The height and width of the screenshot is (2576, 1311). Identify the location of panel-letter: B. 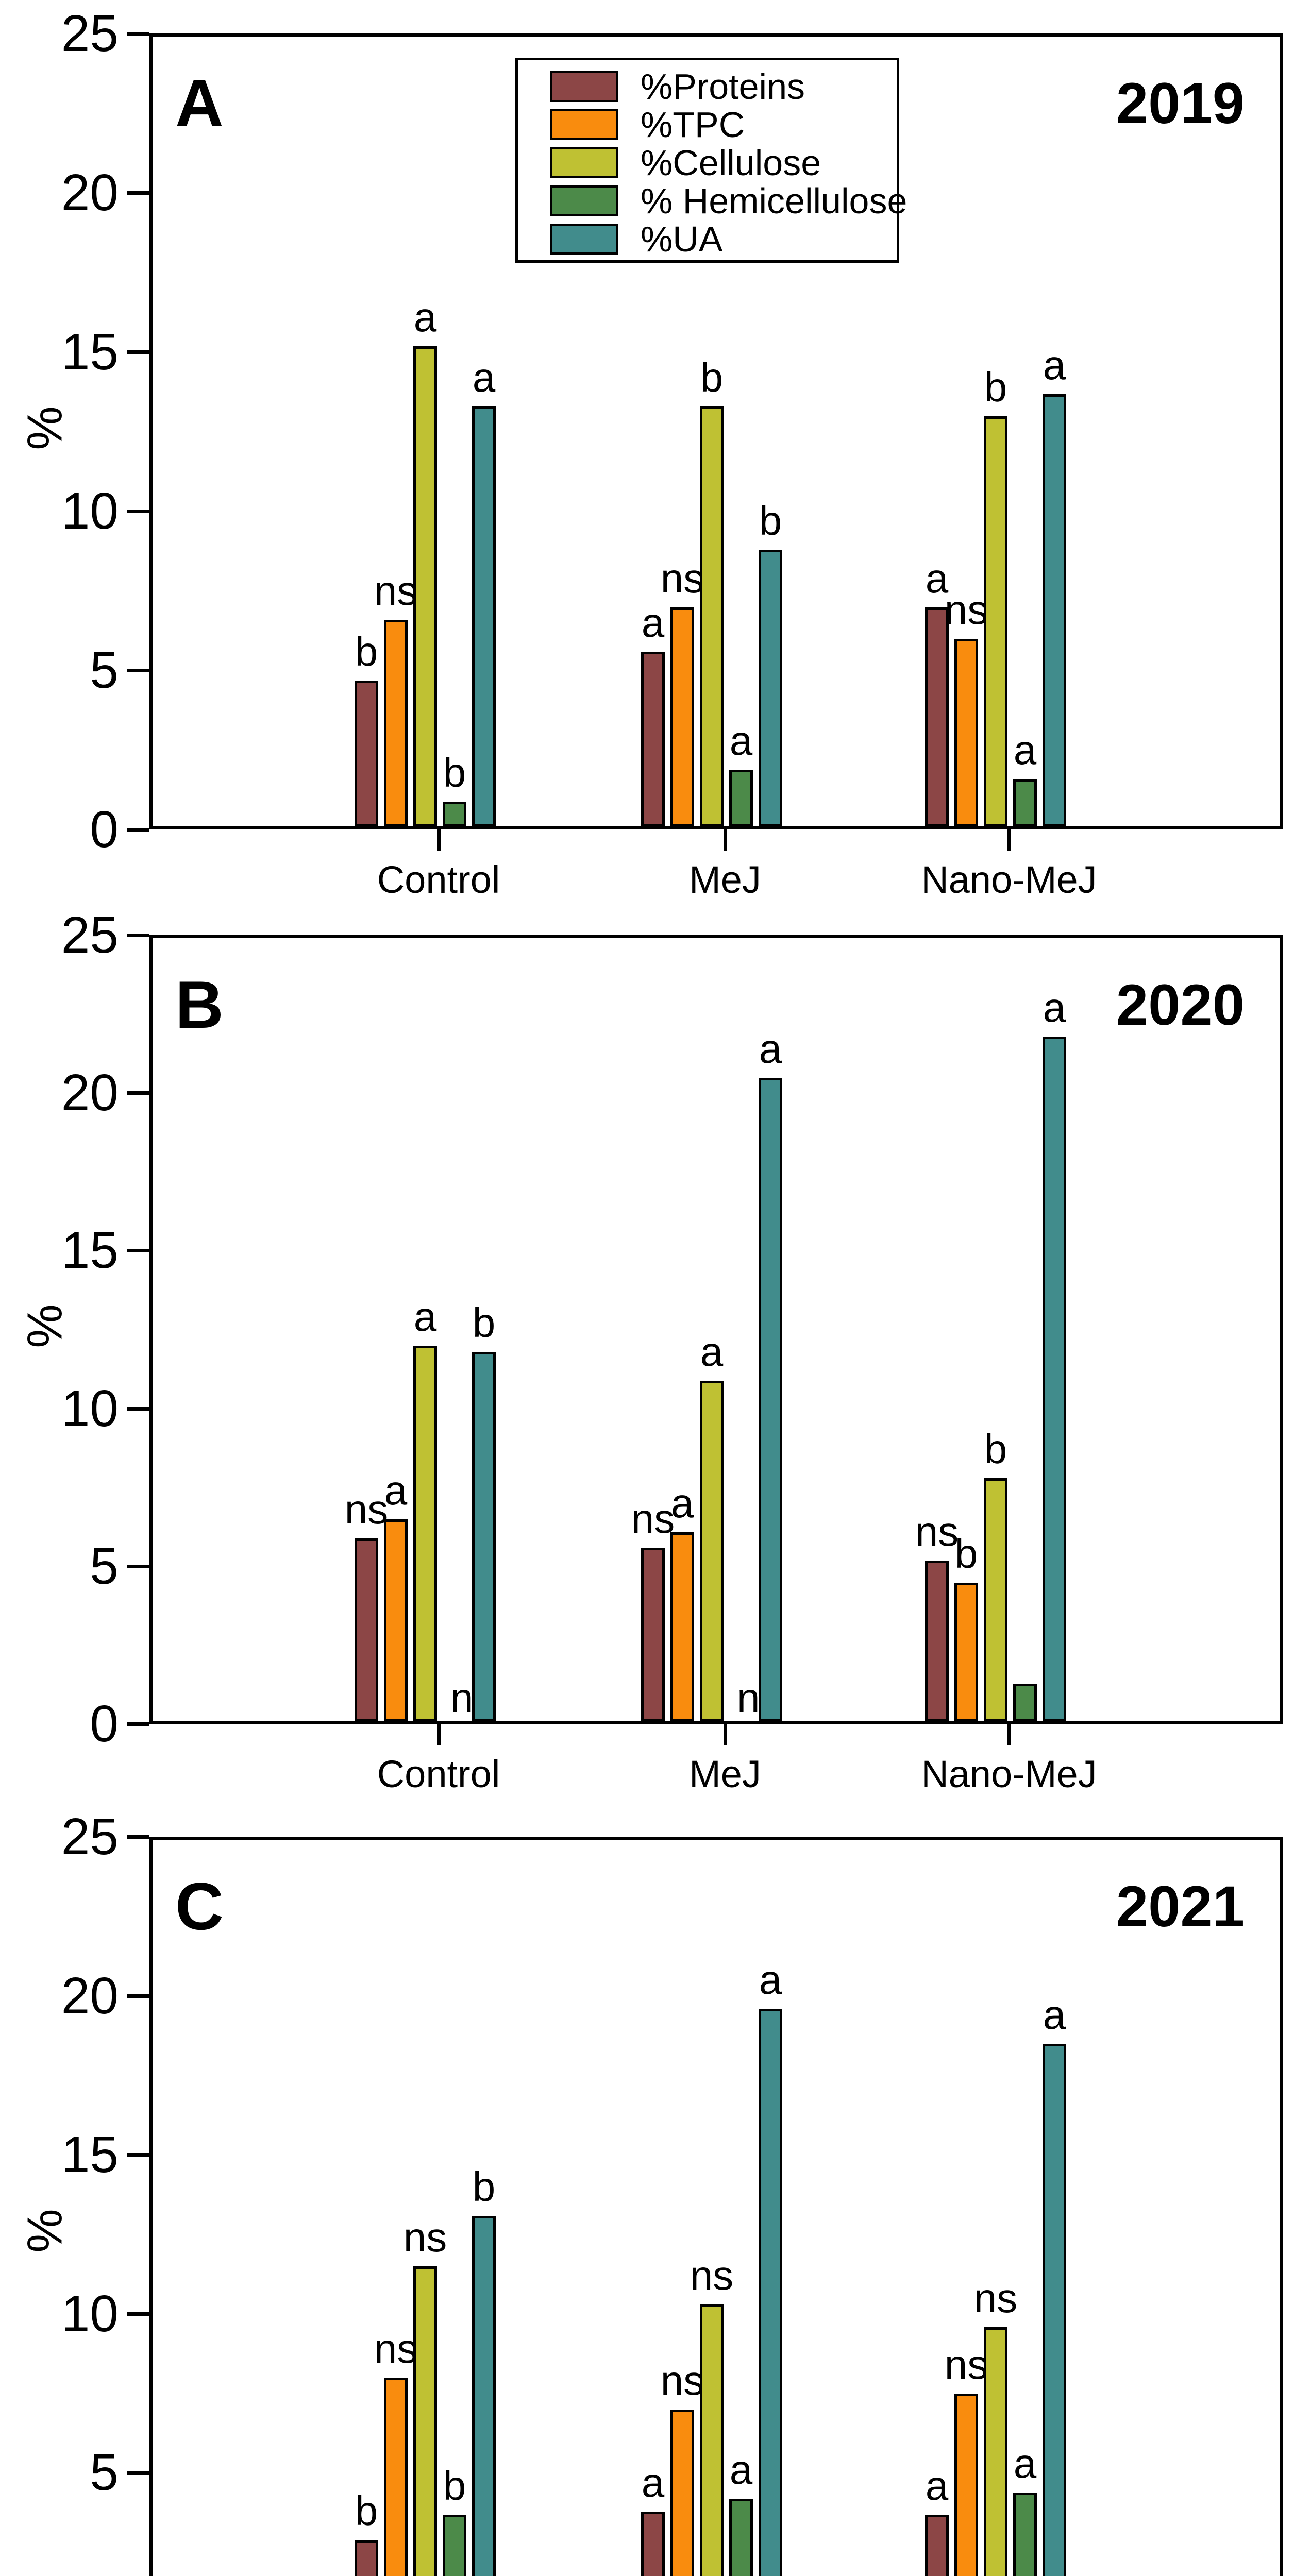
(199, 1004).